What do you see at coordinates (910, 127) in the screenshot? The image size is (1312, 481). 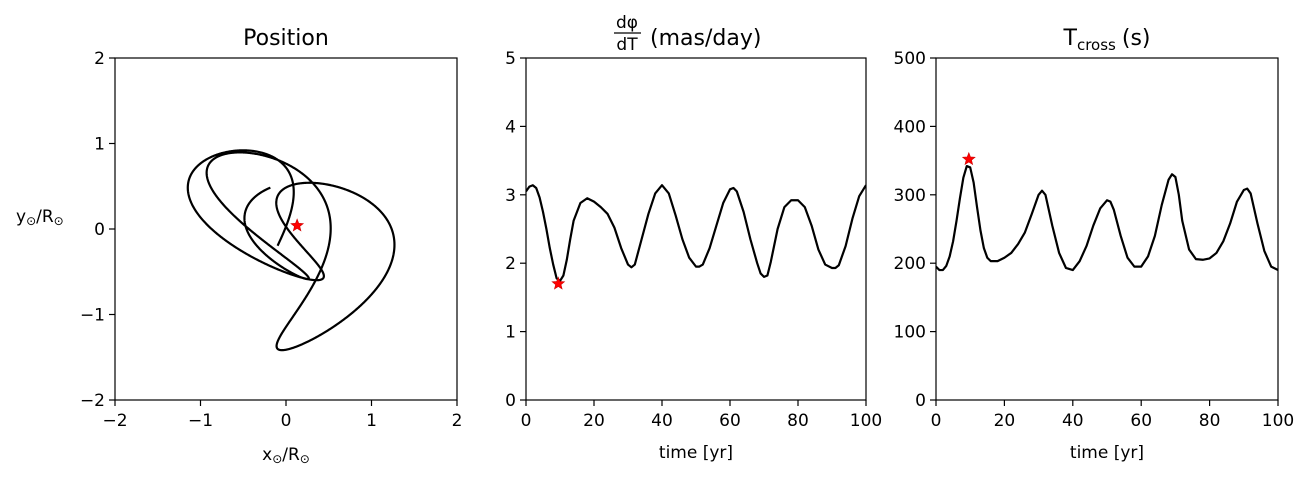 I see `crossing-time-ytick-label: 400` at bounding box center [910, 127].